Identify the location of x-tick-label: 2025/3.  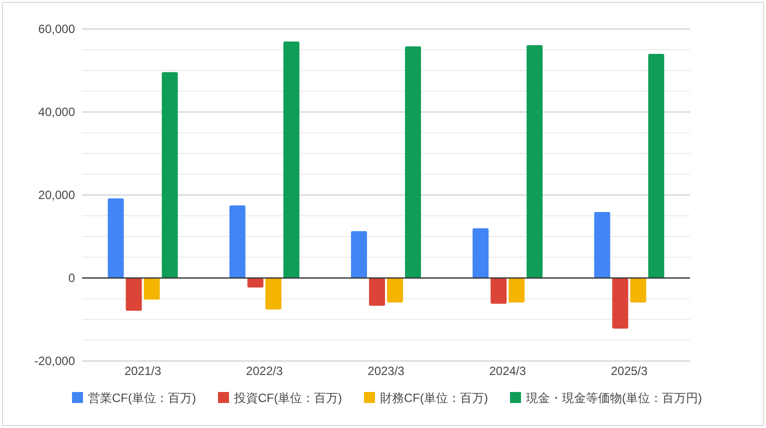
(629, 371).